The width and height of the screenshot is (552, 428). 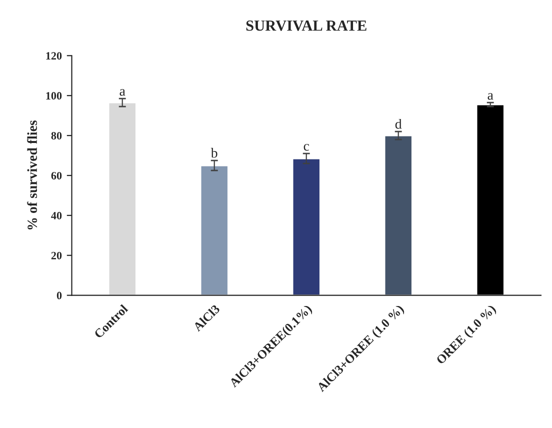 What do you see at coordinates (54, 56) in the screenshot?
I see `y-tick-label: 120` at bounding box center [54, 56].